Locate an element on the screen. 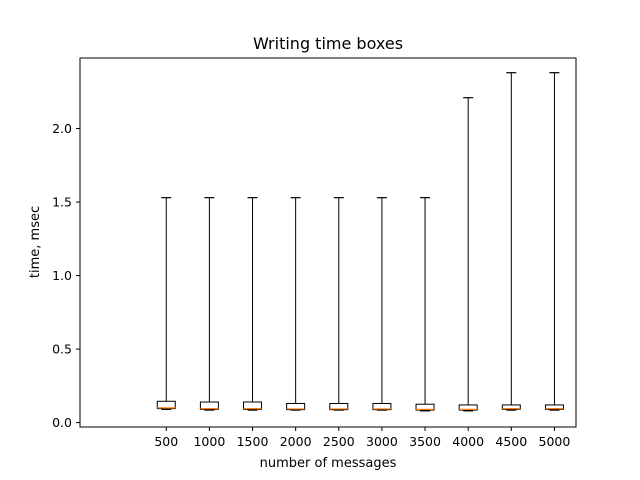  x-tick-label-5000: 5000 is located at coordinates (555, 441).